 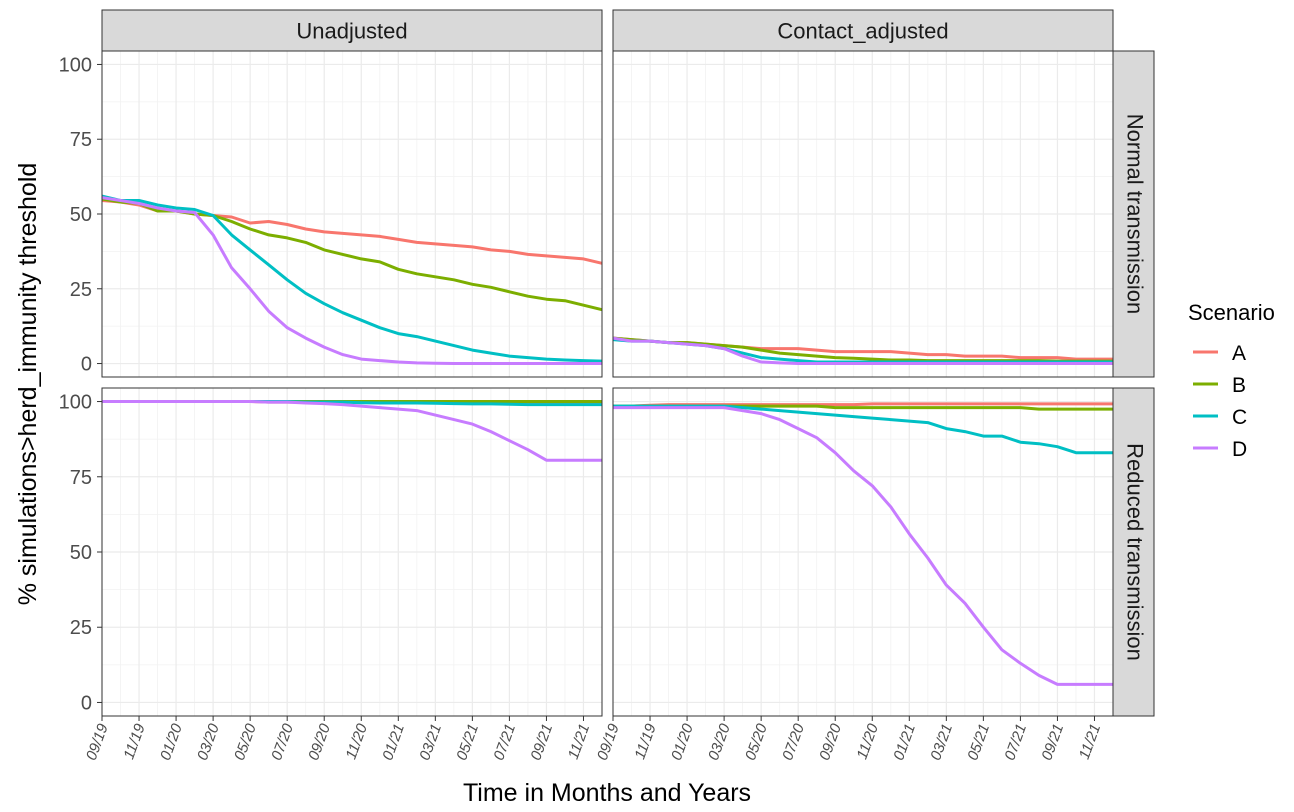 What do you see at coordinates (1239, 385) in the screenshot?
I see `legend-label: B` at bounding box center [1239, 385].